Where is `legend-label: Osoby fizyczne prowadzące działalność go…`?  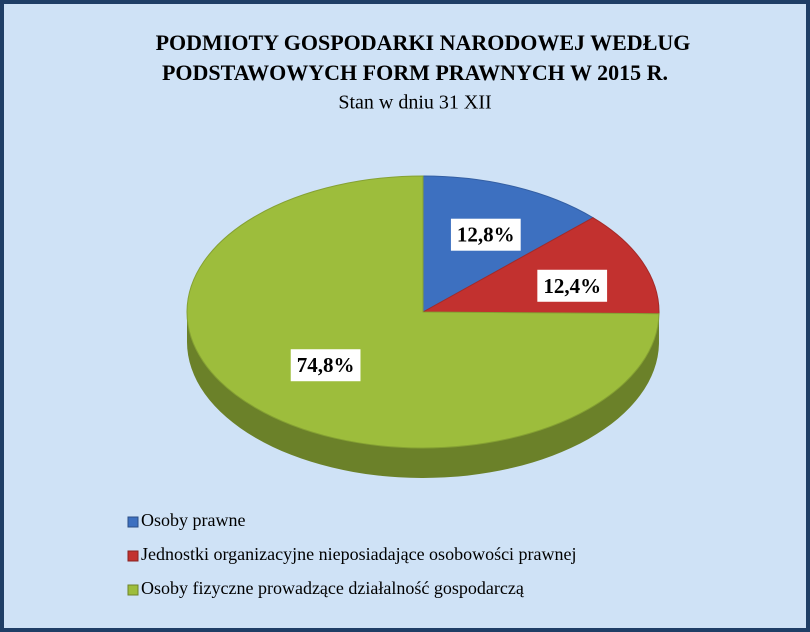 legend-label: Osoby fizyczne prowadzące działalność go… is located at coordinates (333, 588).